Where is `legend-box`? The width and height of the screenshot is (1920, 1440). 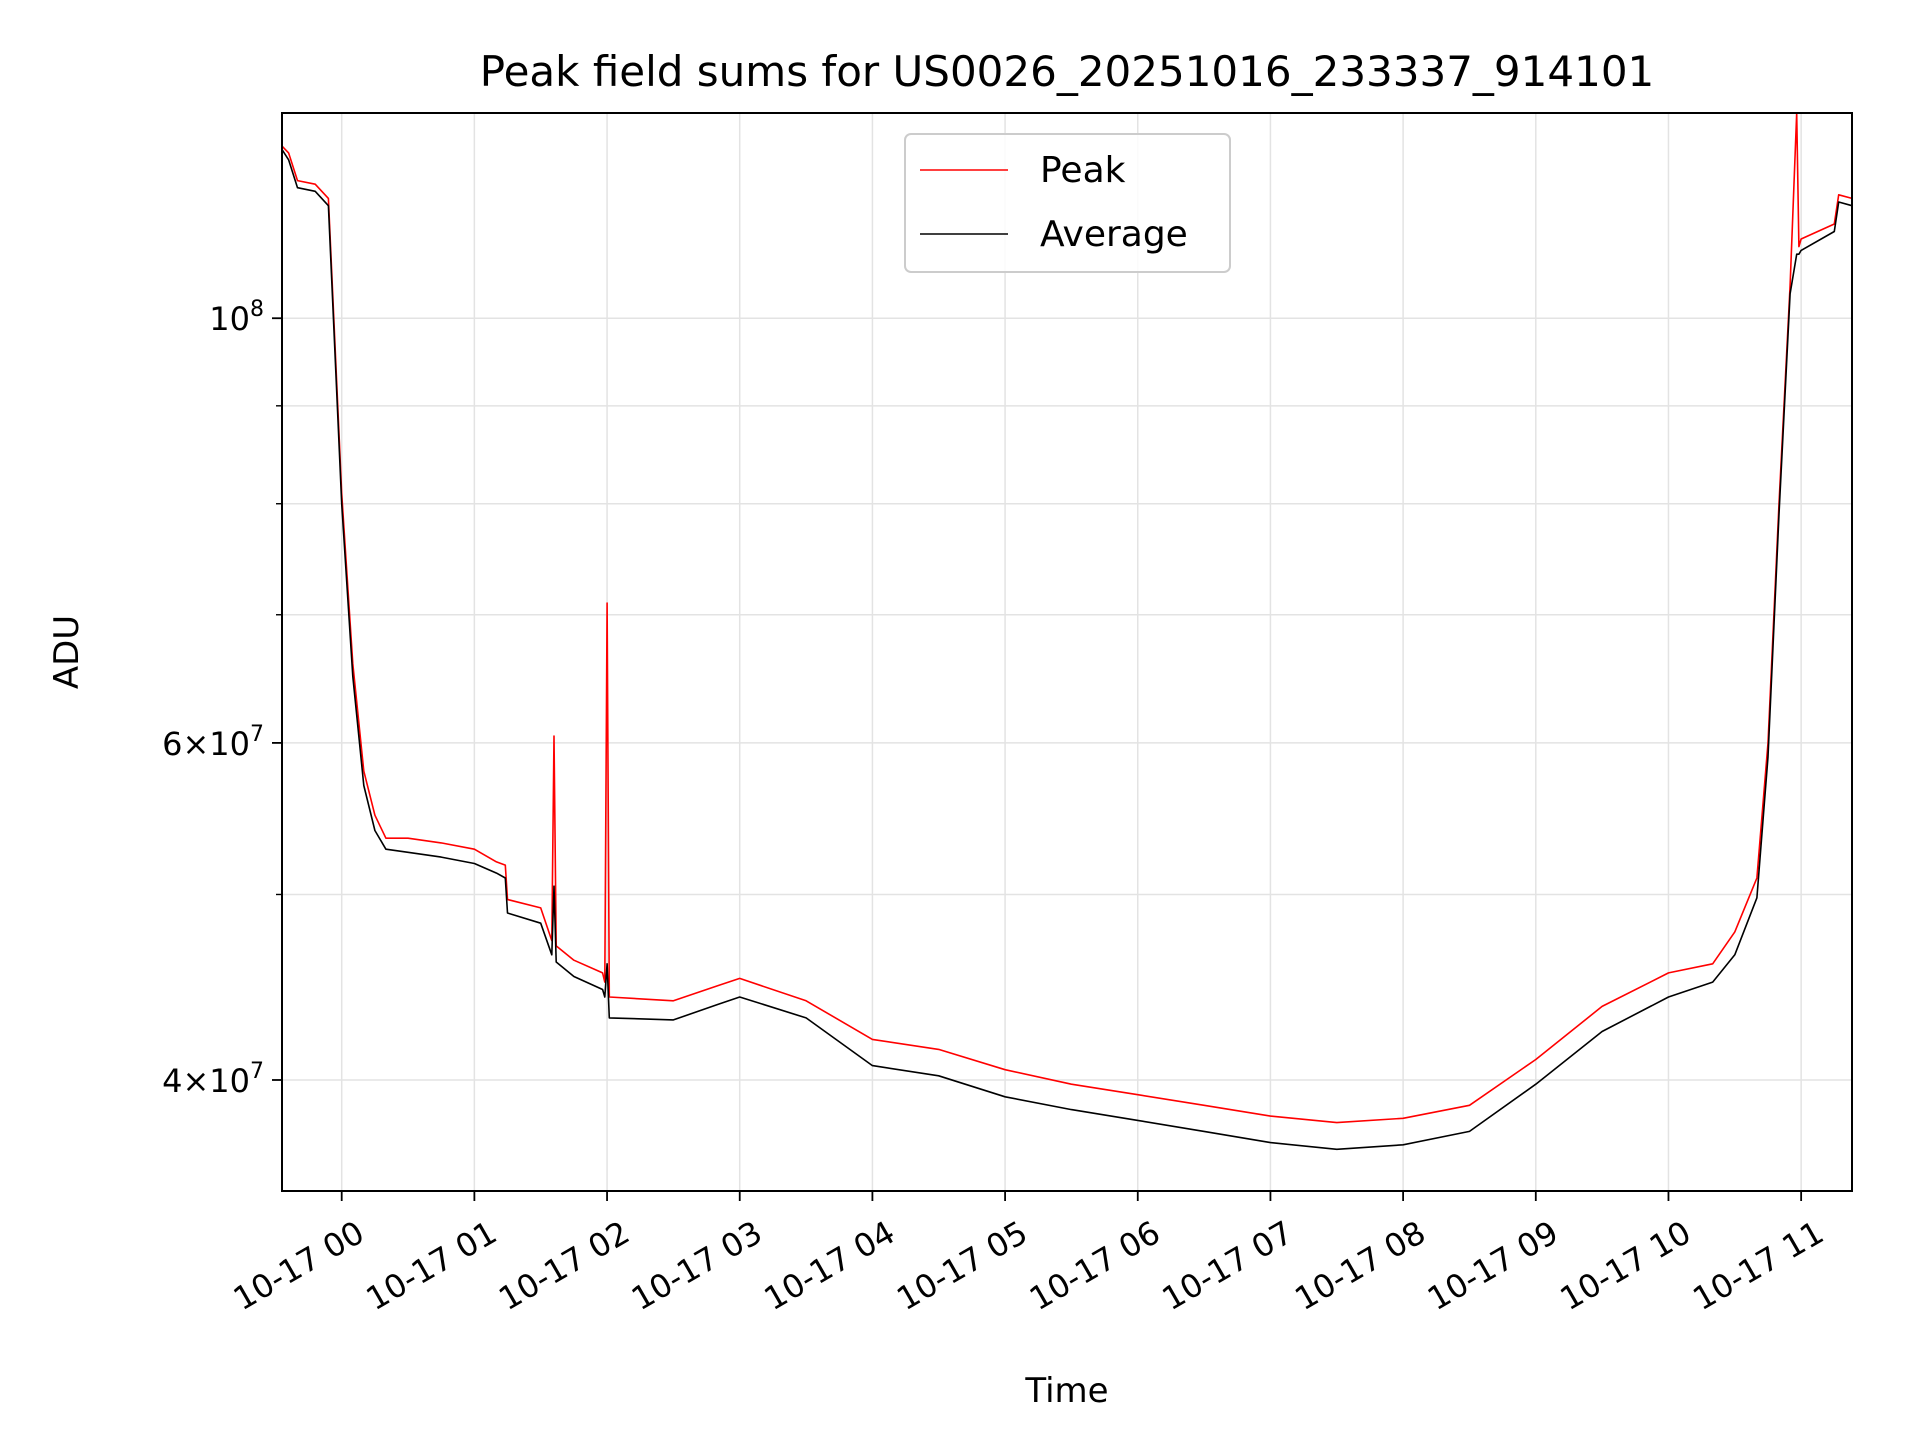 legend-box is located at coordinates (1067, 203).